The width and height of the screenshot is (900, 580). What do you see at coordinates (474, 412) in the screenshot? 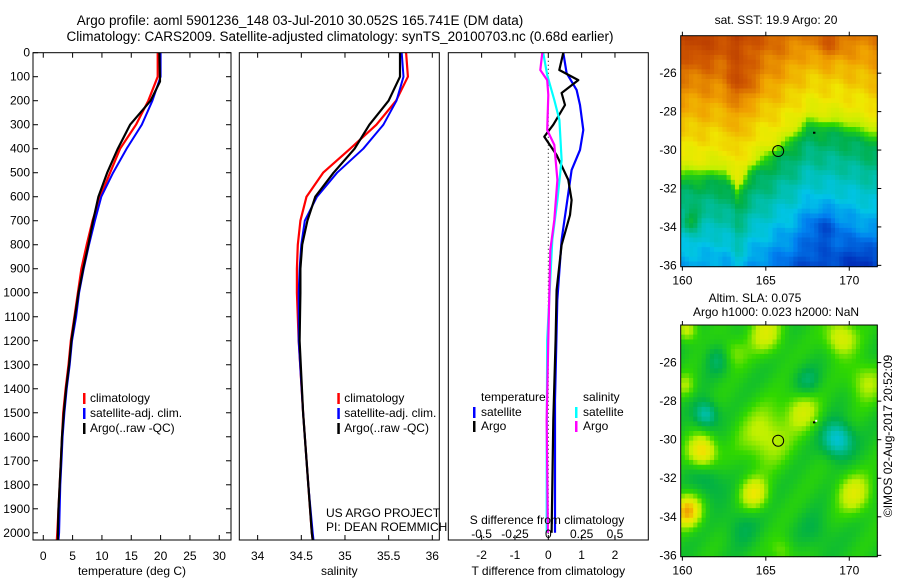
I see `legend-swatch` at bounding box center [474, 412].